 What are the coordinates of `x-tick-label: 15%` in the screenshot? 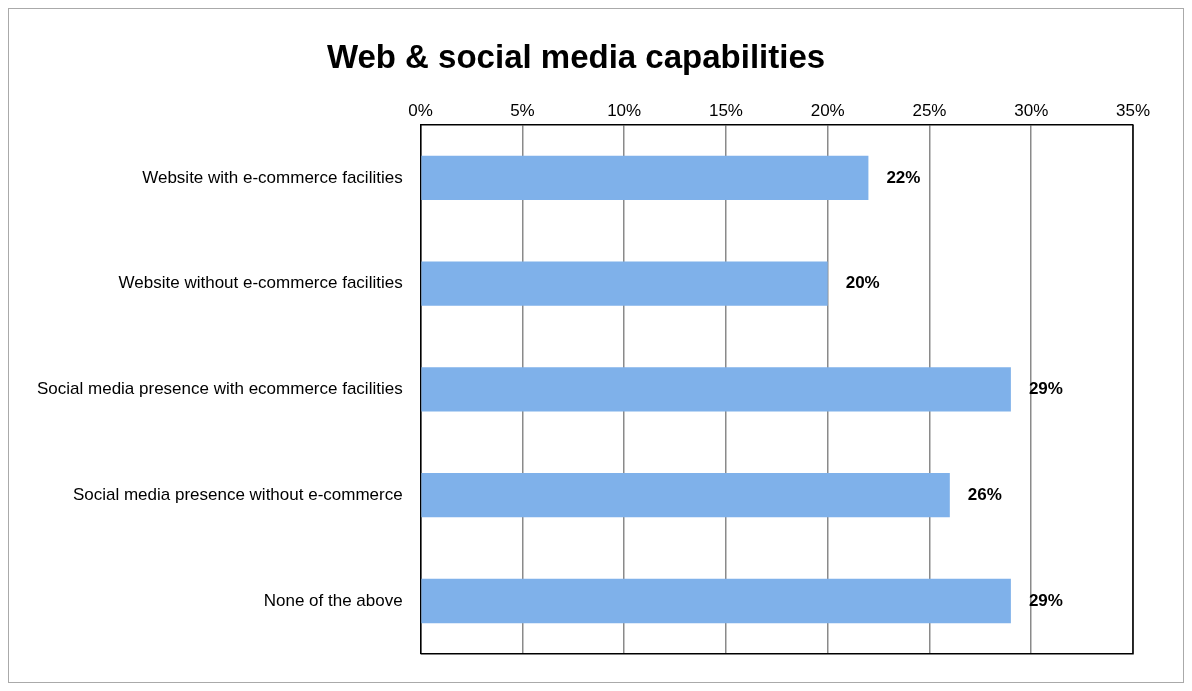 It's located at (725, 111).